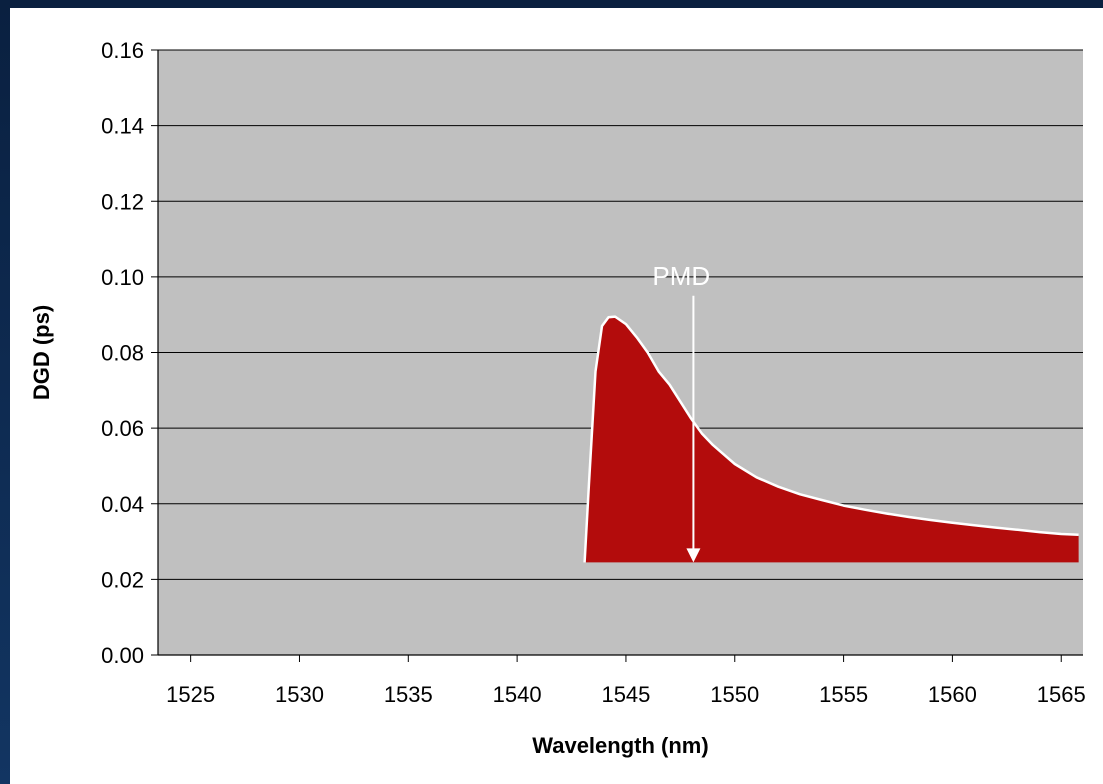 The height and width of the screenshot is (784, 1103). I want to click on y-tick-label: 0.06, so click(122, 428).